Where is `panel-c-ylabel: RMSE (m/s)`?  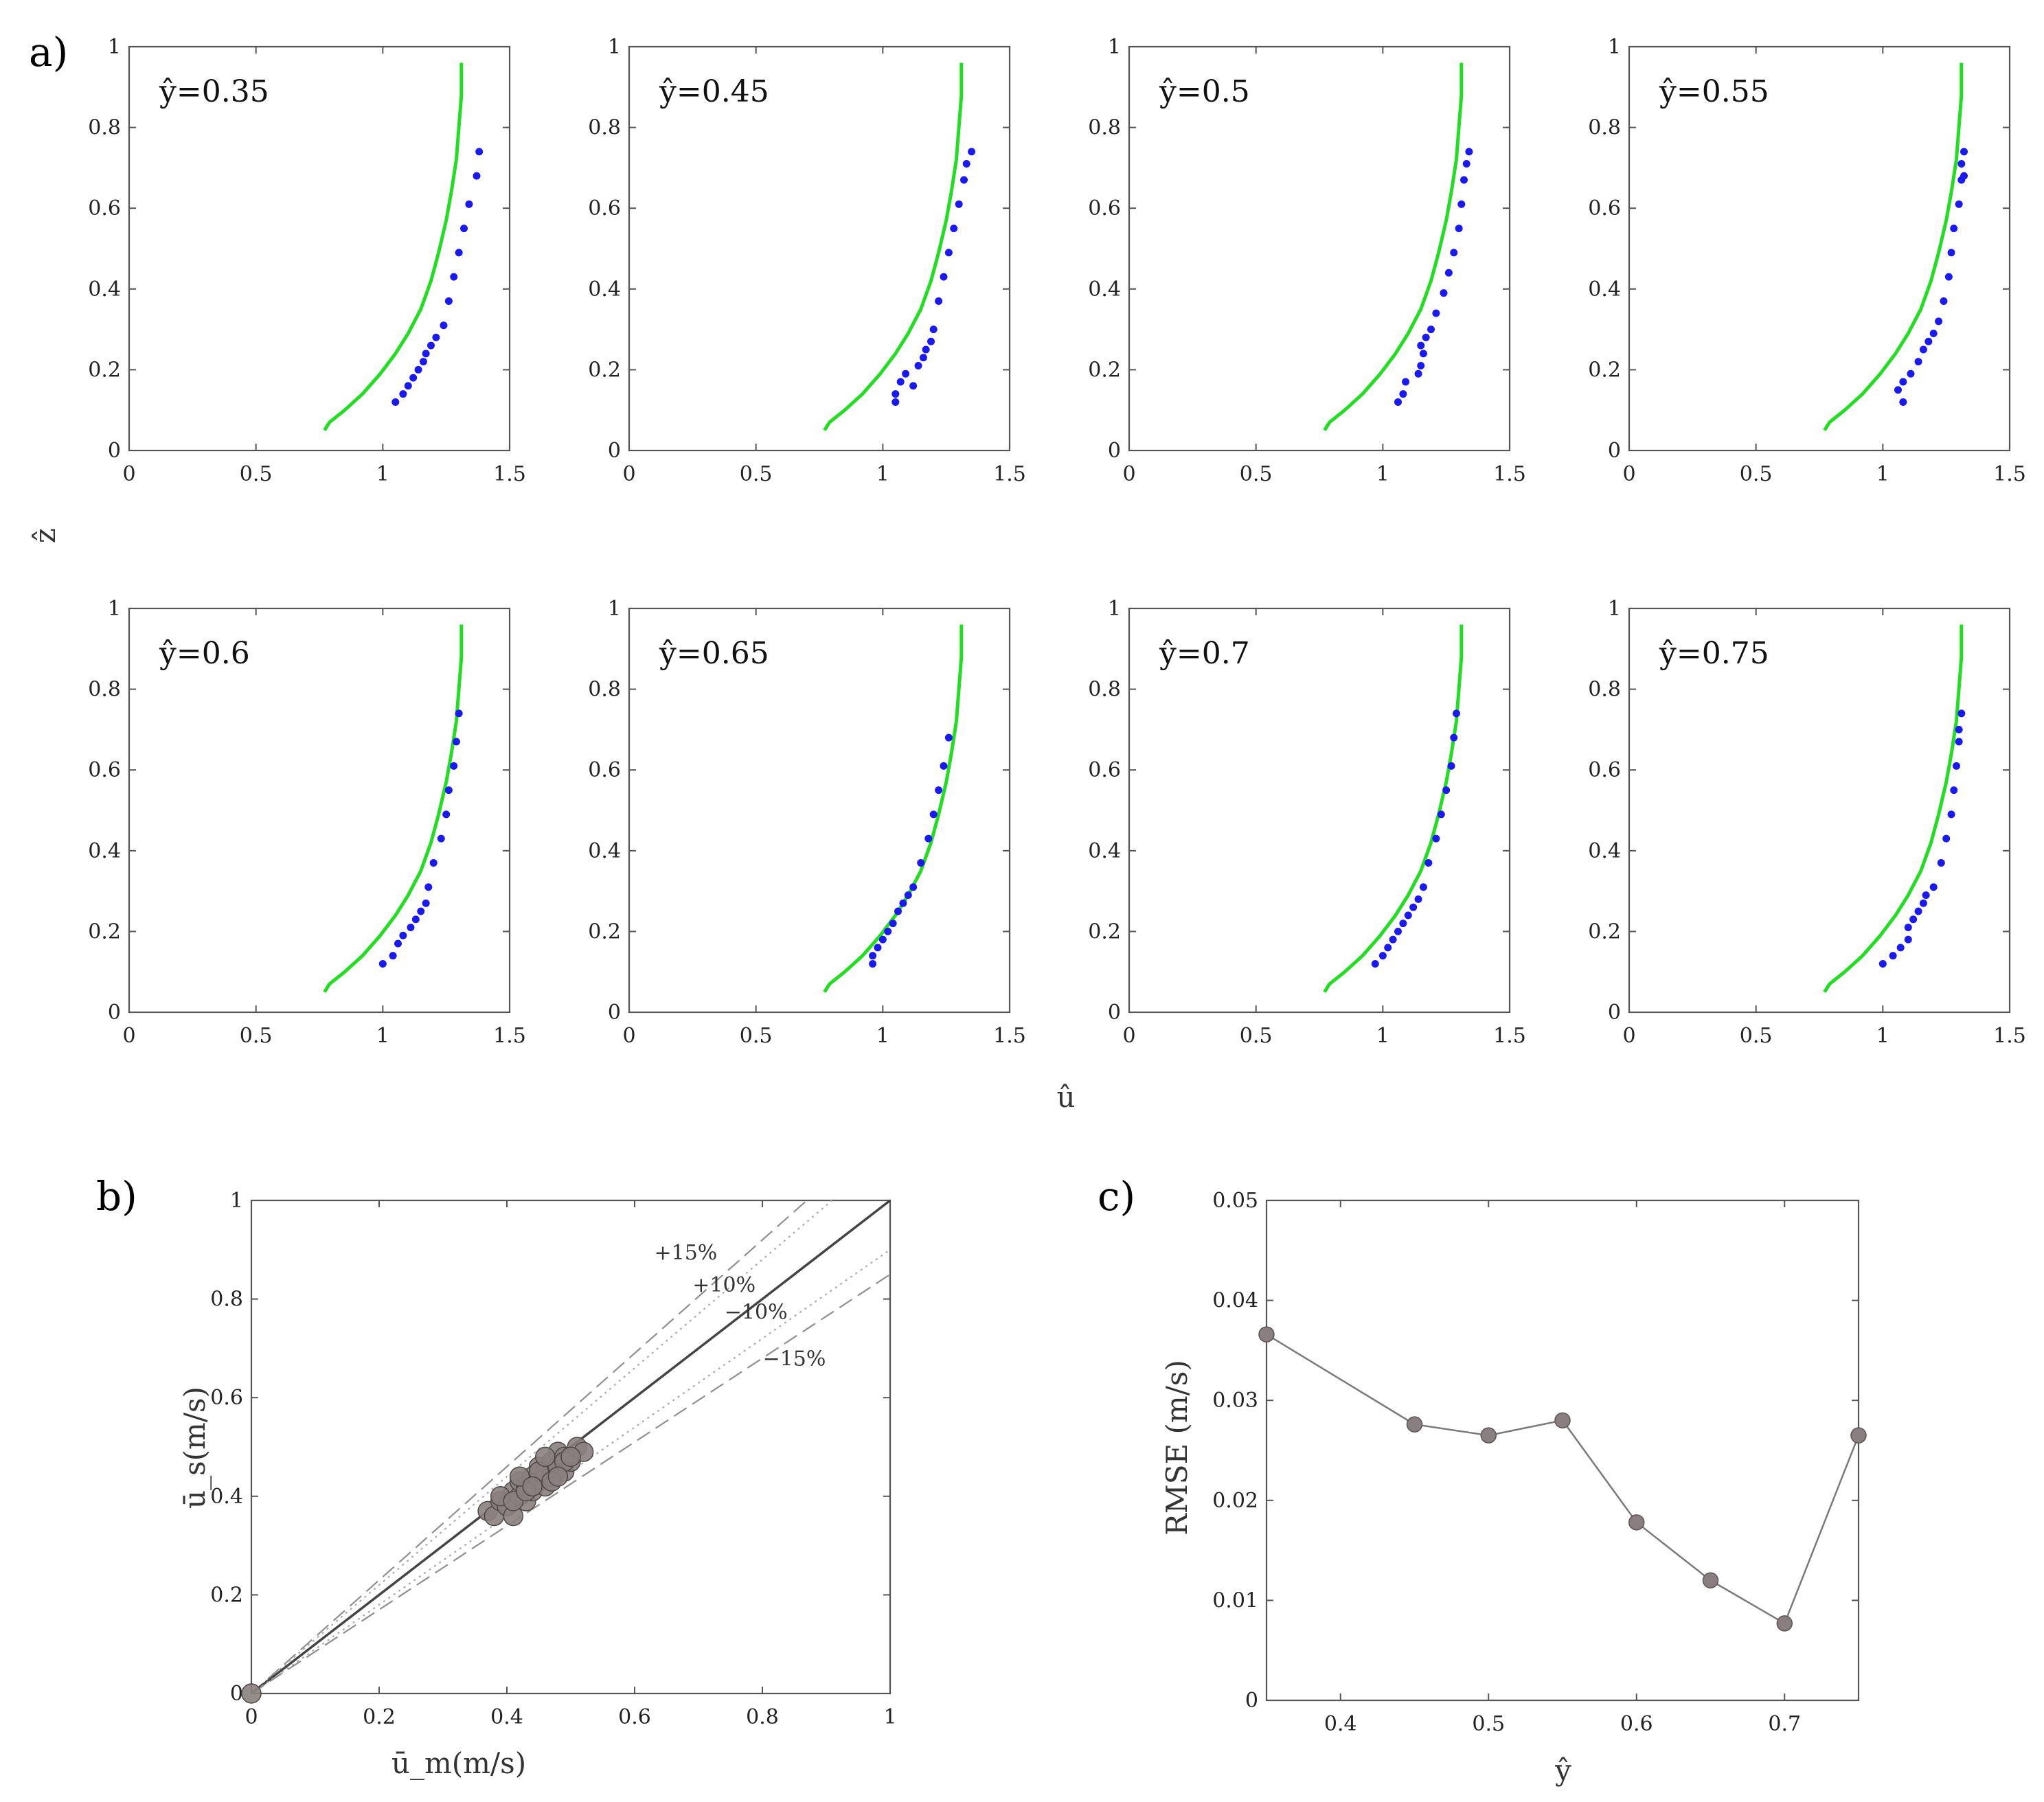
panel-c-ylabel: RMSE (m/s) is located at coordinates (1177, 1448).